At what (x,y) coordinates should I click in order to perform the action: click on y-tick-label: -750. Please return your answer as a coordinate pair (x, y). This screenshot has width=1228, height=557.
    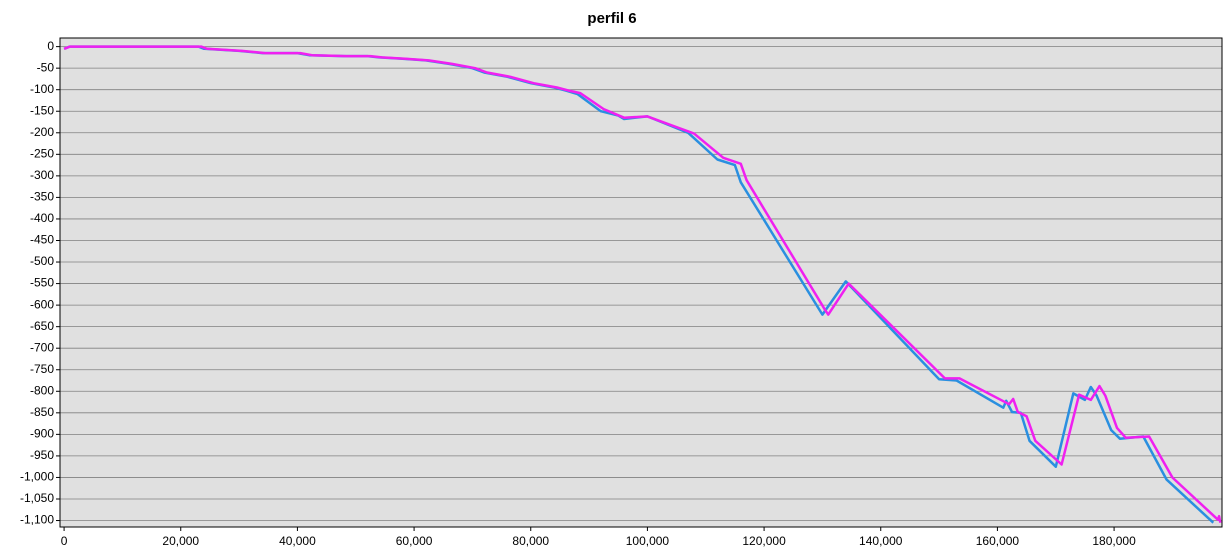
    Looking at the image, I should click on (42, 369).